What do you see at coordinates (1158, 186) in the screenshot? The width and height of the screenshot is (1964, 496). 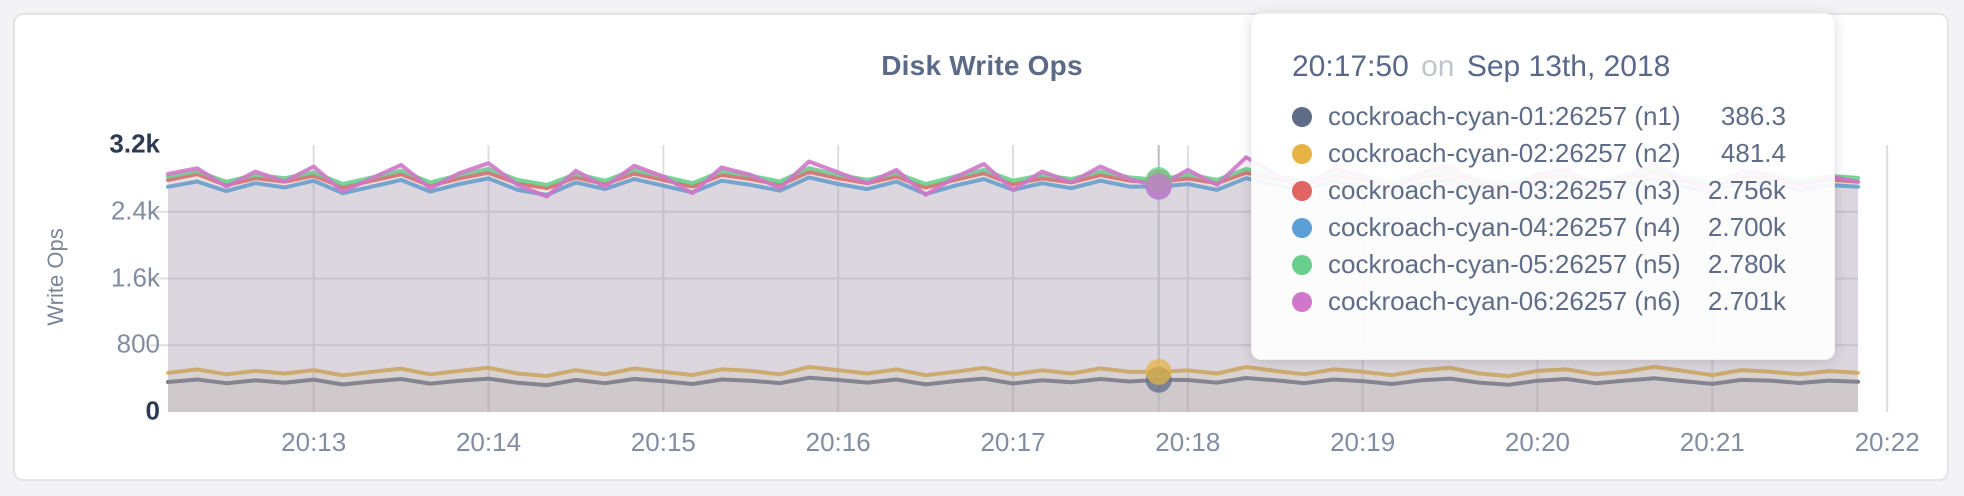 I see `hover-dot-n6` at bounding box center [1158, 186].